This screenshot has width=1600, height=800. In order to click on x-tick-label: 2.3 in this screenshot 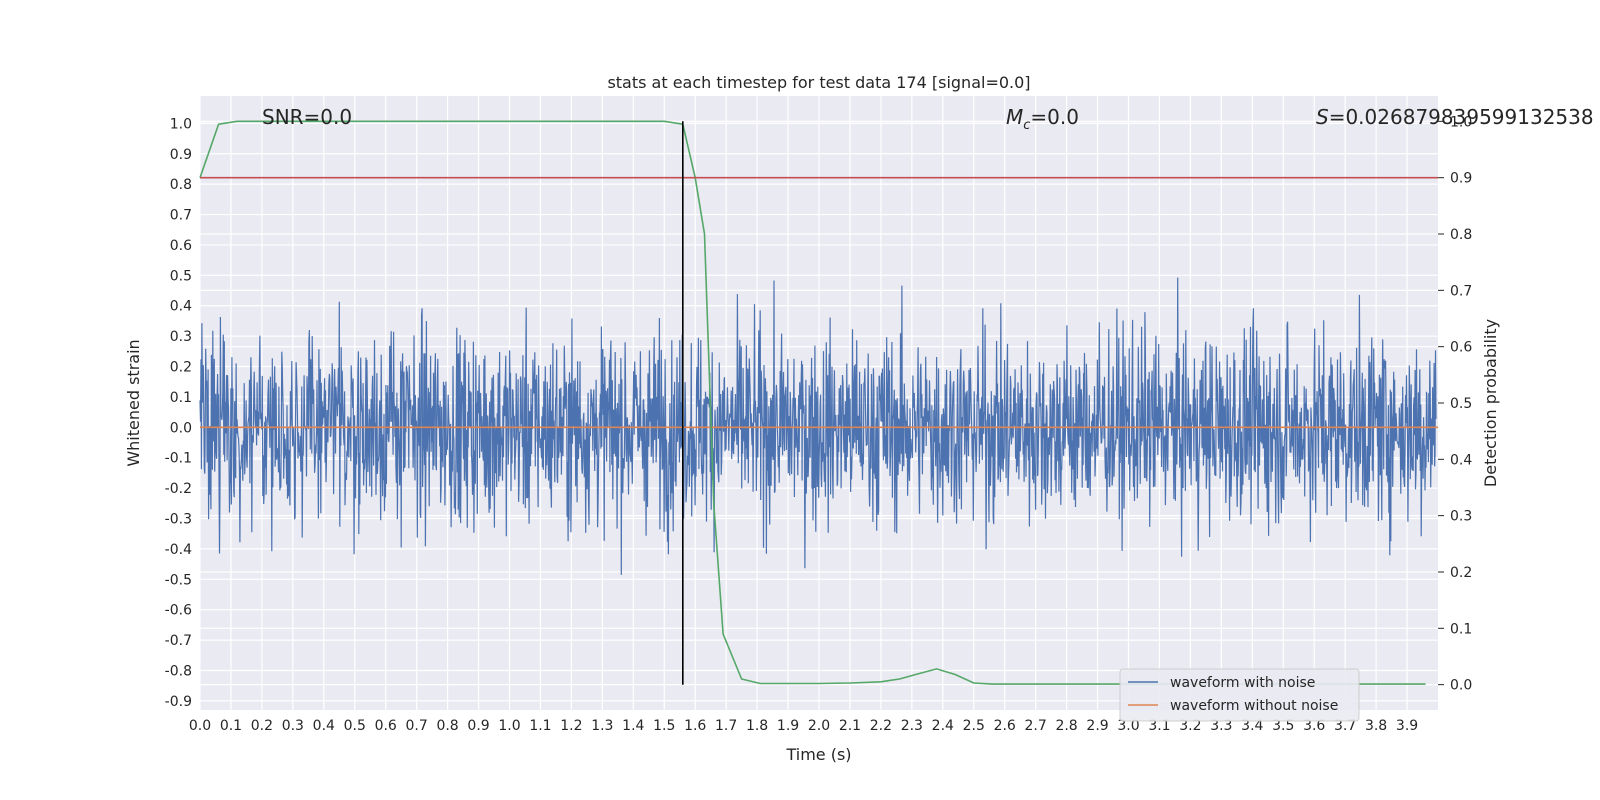, I will do `click(912, 726)`.